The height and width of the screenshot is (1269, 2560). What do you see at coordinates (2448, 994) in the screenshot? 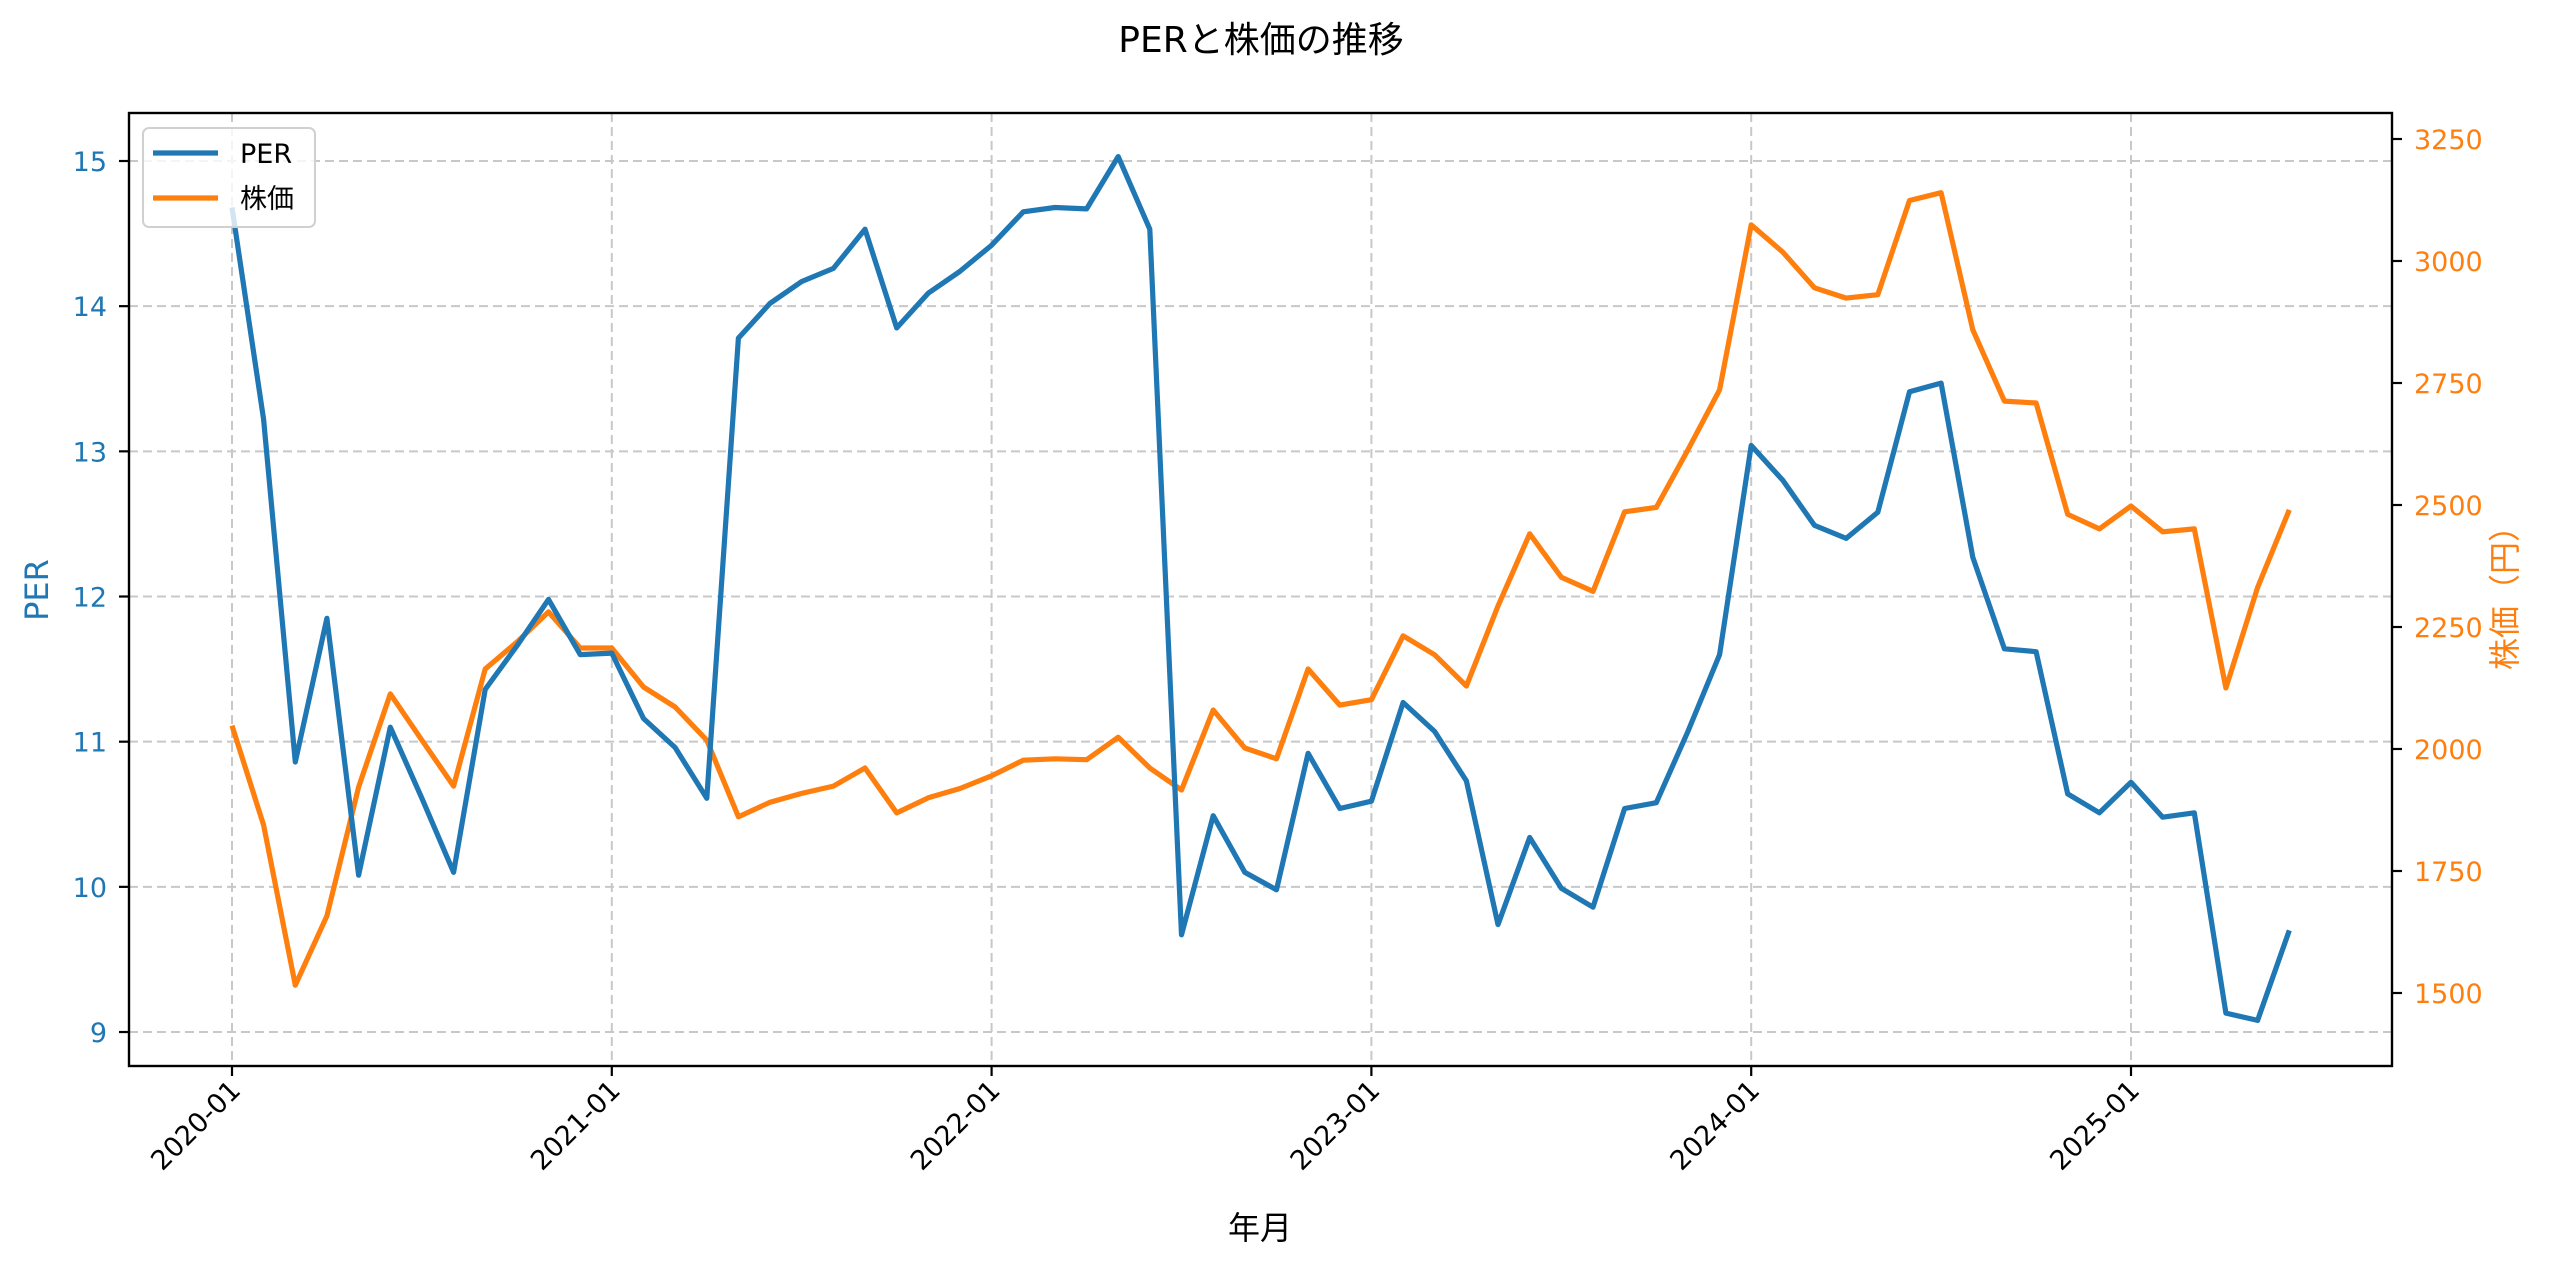
I see `right-tick-label: 1500` at bounding box center [2448, 994].